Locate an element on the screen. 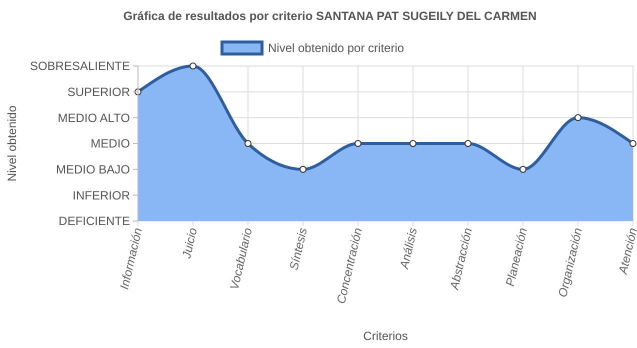 The image size is (637, 348). legend-label: Nivel obtenido por criterio is located at coordinates (336, 48).